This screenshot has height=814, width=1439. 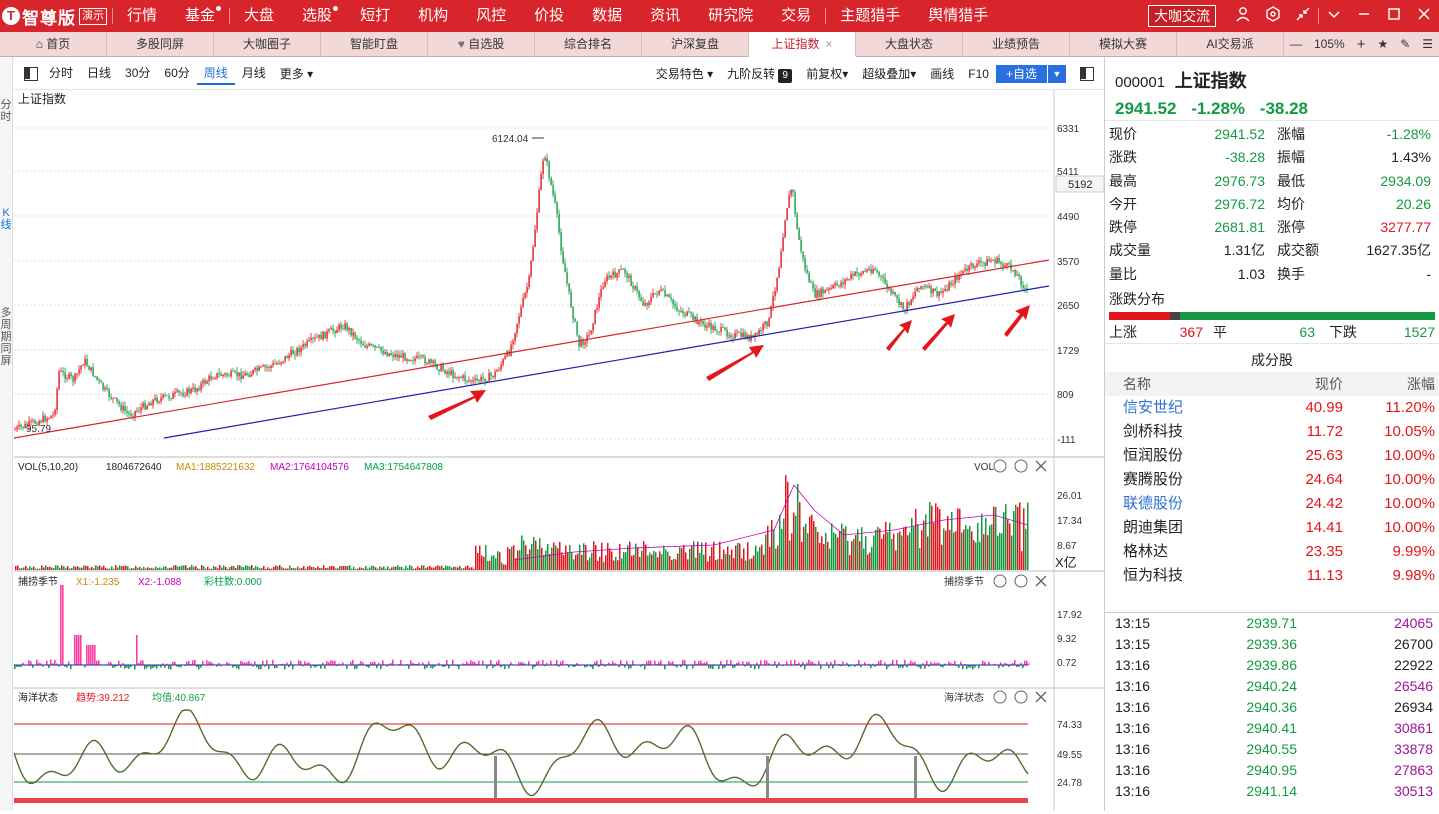 What do you see at coordinates (870, 16) in the screenshot?
I see `top-nav-item: 主题猎手` at bounding box center [870, 16].